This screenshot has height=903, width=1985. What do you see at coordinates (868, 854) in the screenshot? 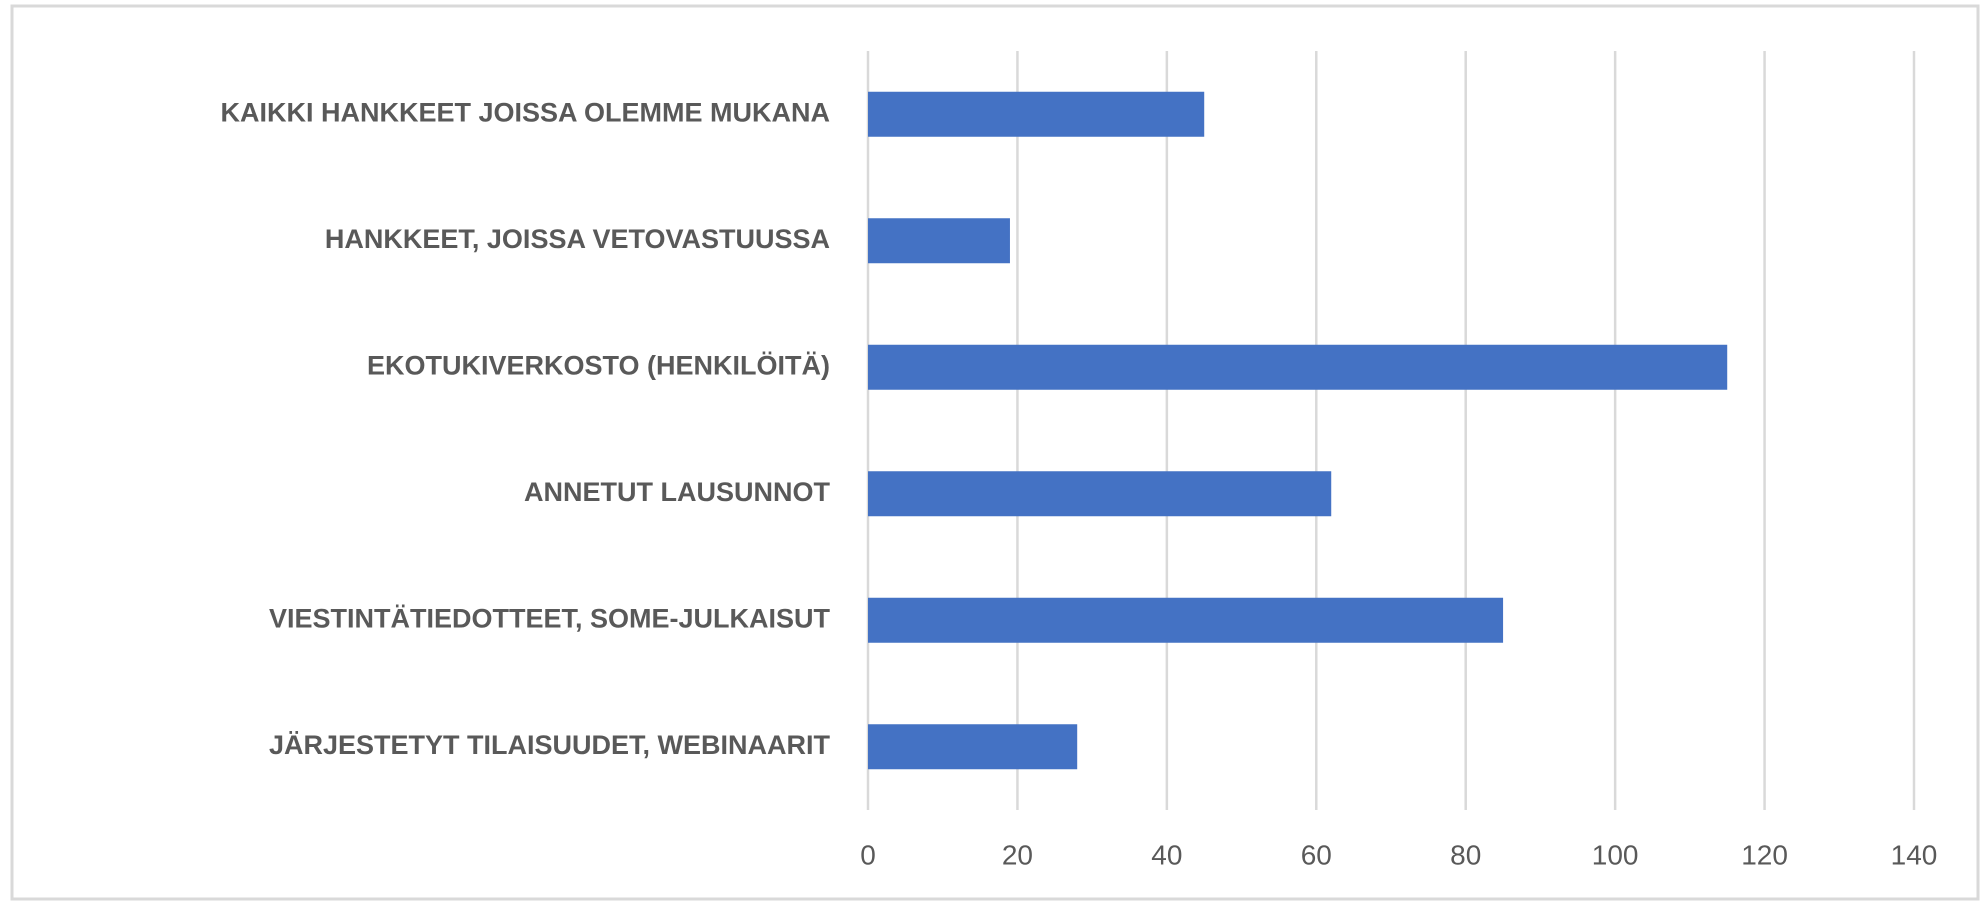
I see `x-tick-label: 0` at bounding box center [868, 854].